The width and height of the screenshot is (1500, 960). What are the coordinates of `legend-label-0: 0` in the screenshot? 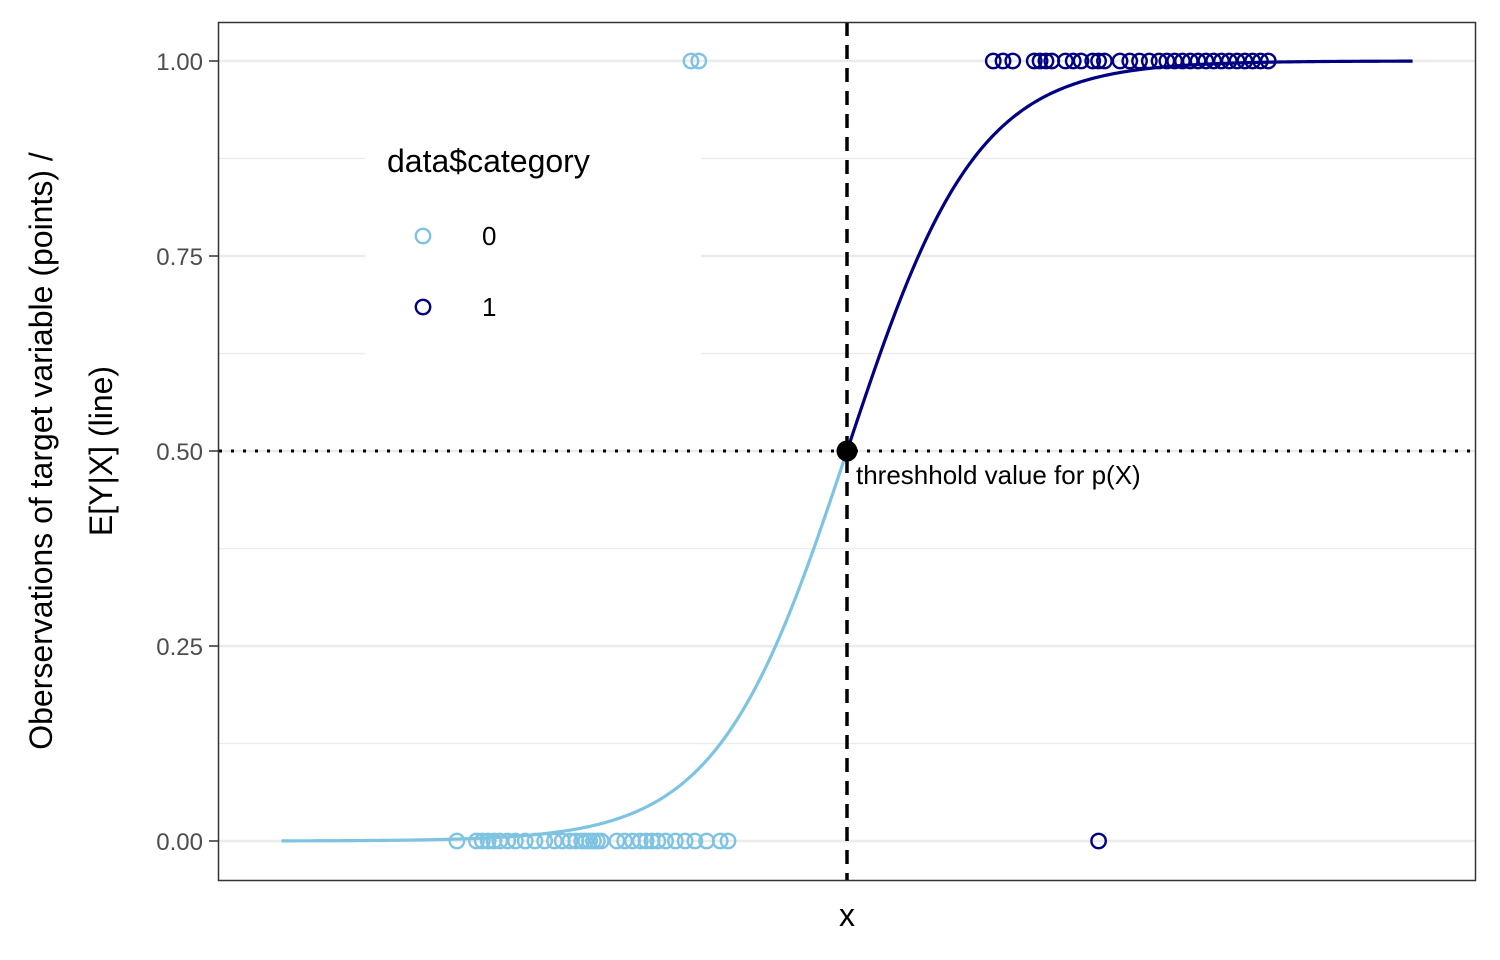 It's located at (489, 236).